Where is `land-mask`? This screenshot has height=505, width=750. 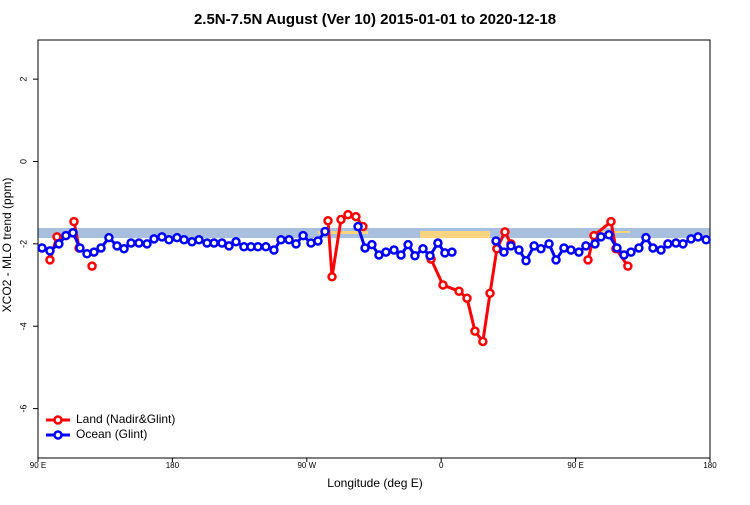
land-mask is located at coordinates (455, 233).